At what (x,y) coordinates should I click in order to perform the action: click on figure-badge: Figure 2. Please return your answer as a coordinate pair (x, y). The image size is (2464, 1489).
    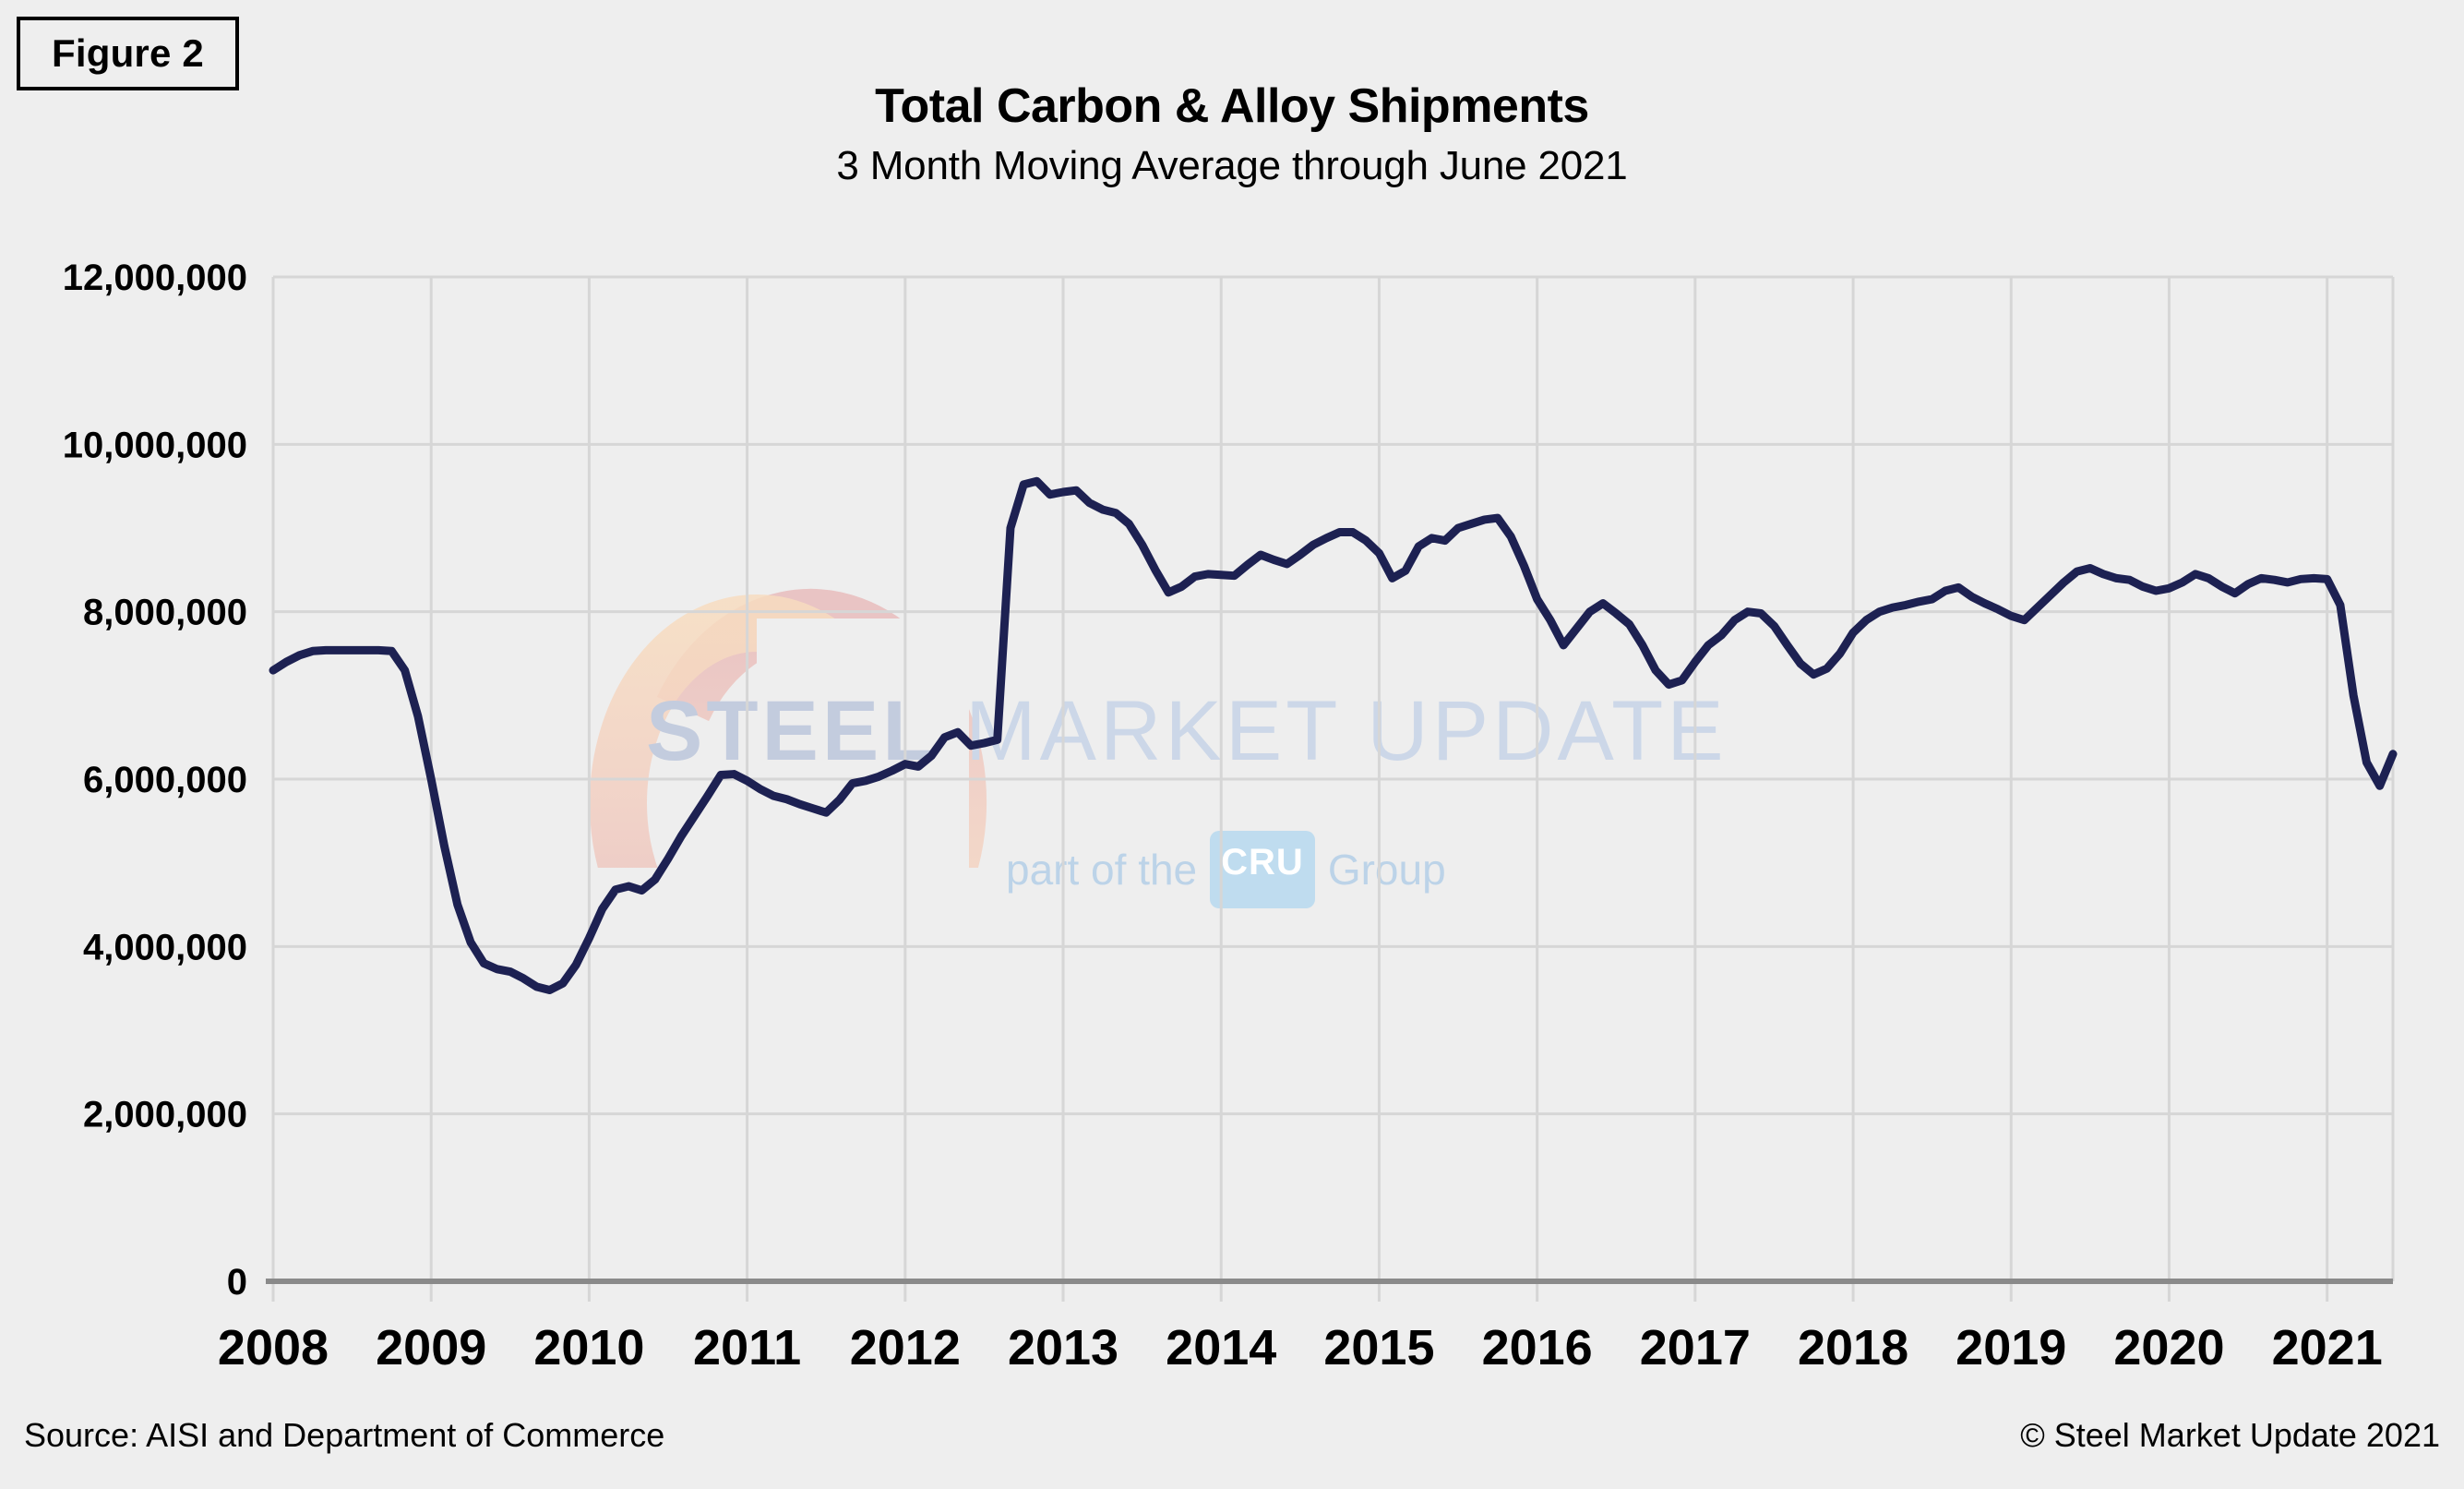
    Looking at the image, I should click on (128, 54).